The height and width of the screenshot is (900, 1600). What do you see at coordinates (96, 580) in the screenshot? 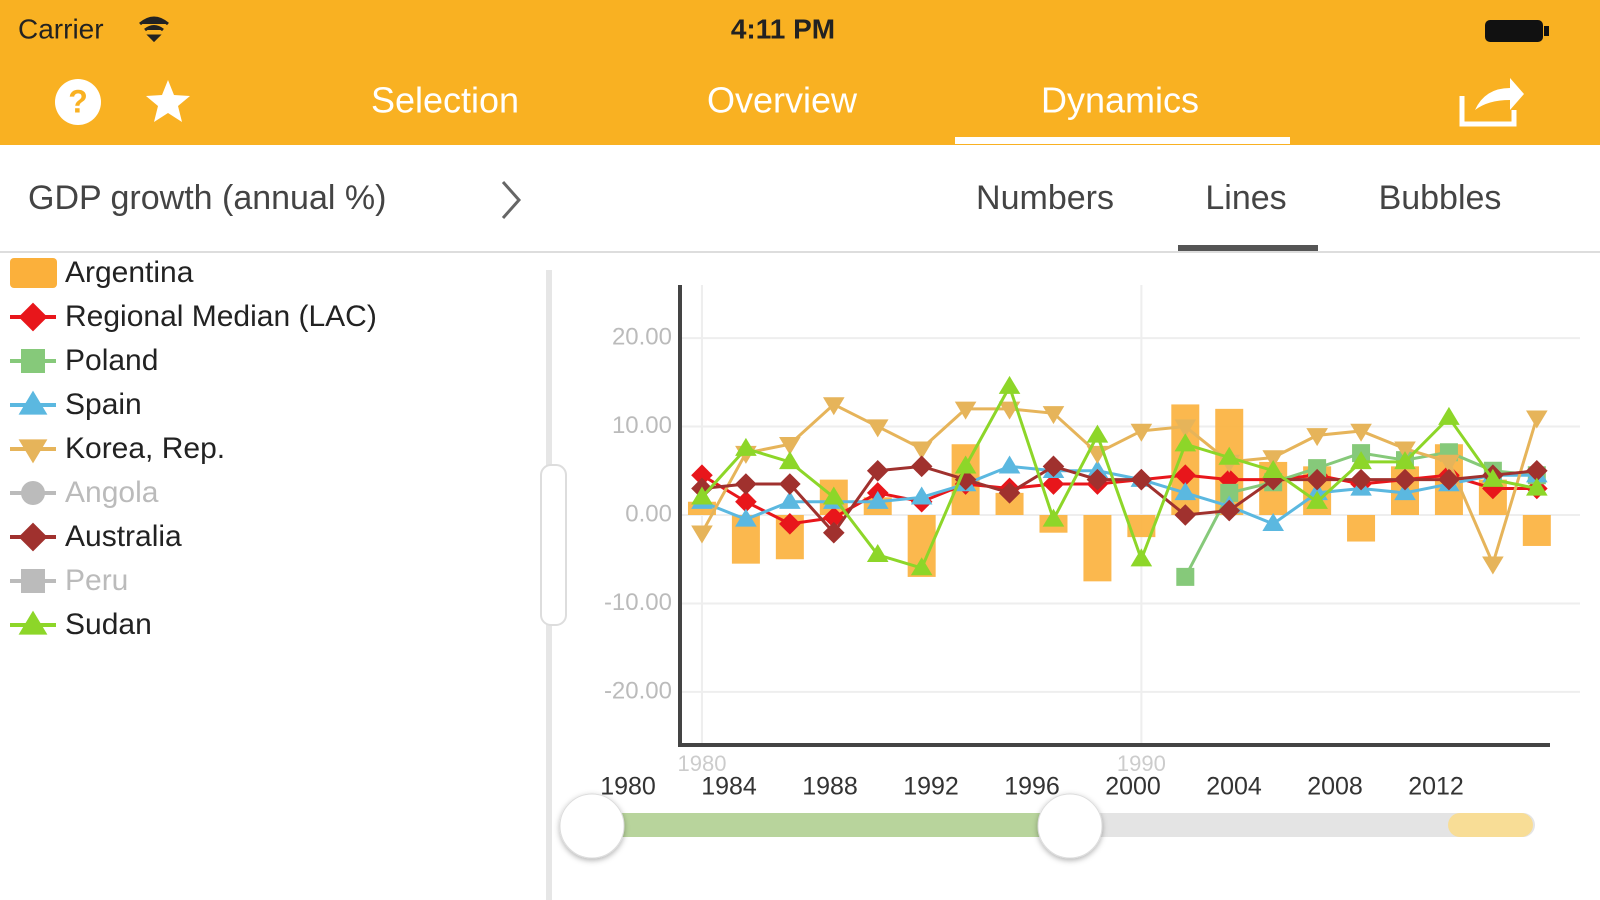
I see `legend-label: Peru` at bounding box center [96, 580].